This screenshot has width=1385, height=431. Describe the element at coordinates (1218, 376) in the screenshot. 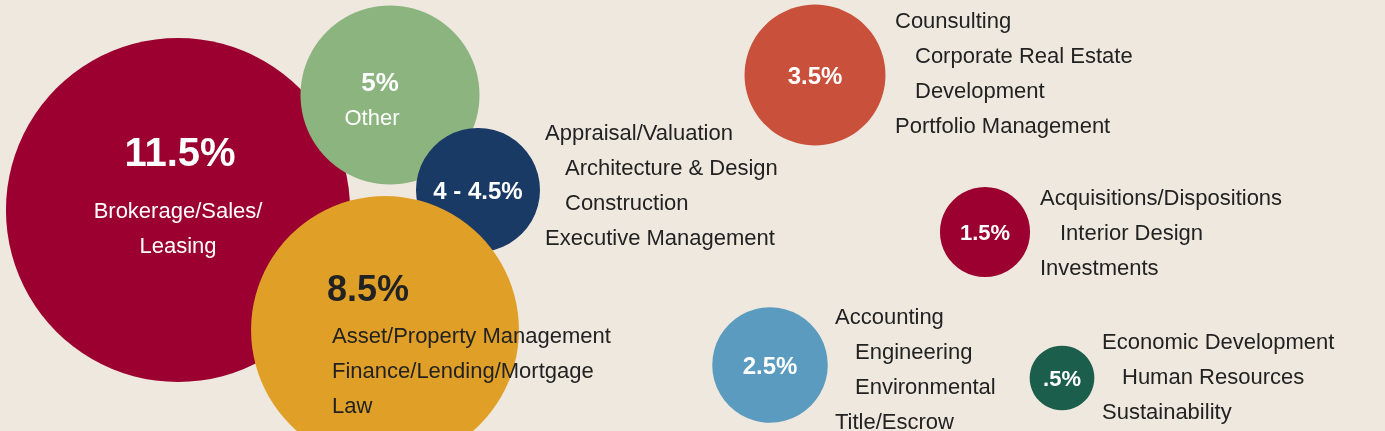

I see `category-label: Economic Development Human Resources Sustainability` at that location.